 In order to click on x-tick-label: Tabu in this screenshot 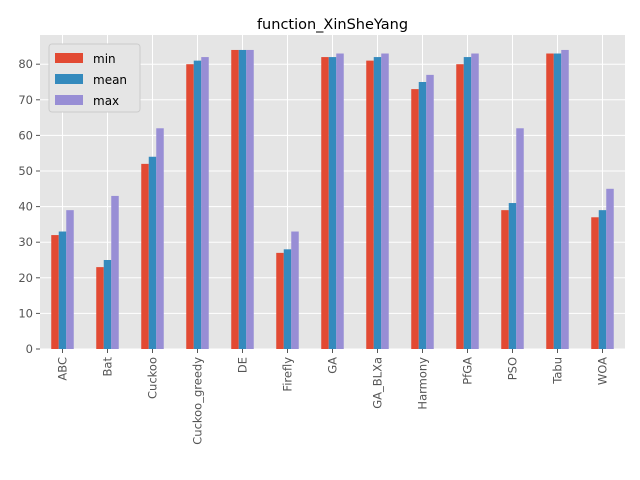, I will do `click(558, 371)`.